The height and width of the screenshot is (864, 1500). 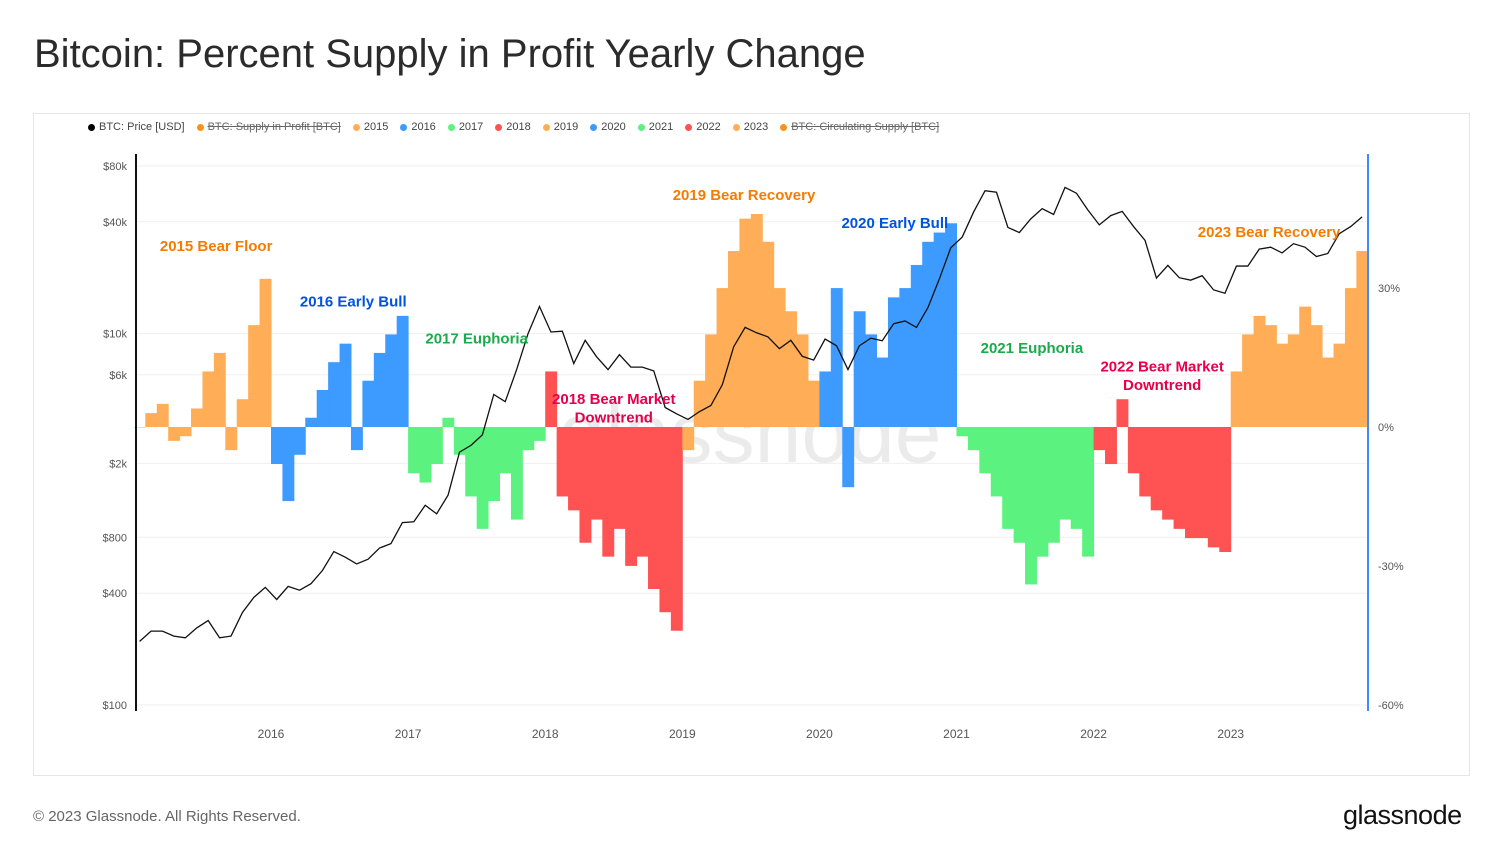 What do you see at coordinates (115, 335) in the screenshot?
I see `left-axis-tick: $10k` at bounding box center [115, 335].